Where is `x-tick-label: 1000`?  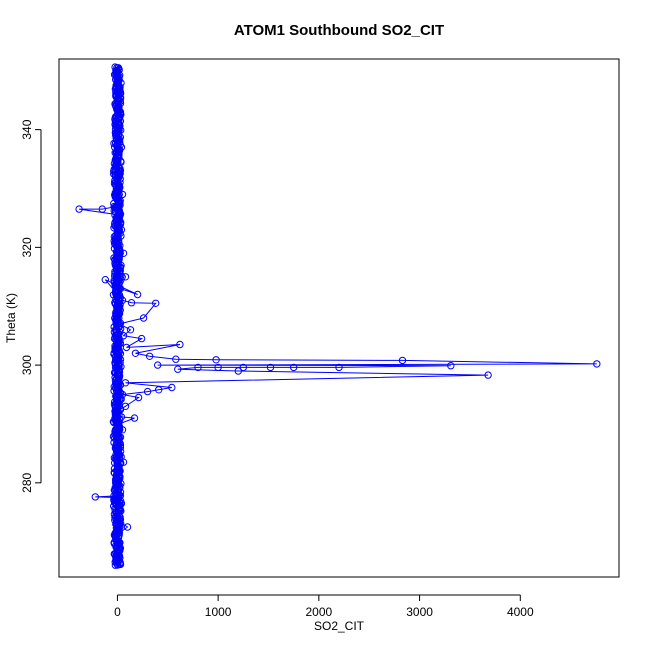 x-tick-label: 1000 is located at coordinates (218, 612).